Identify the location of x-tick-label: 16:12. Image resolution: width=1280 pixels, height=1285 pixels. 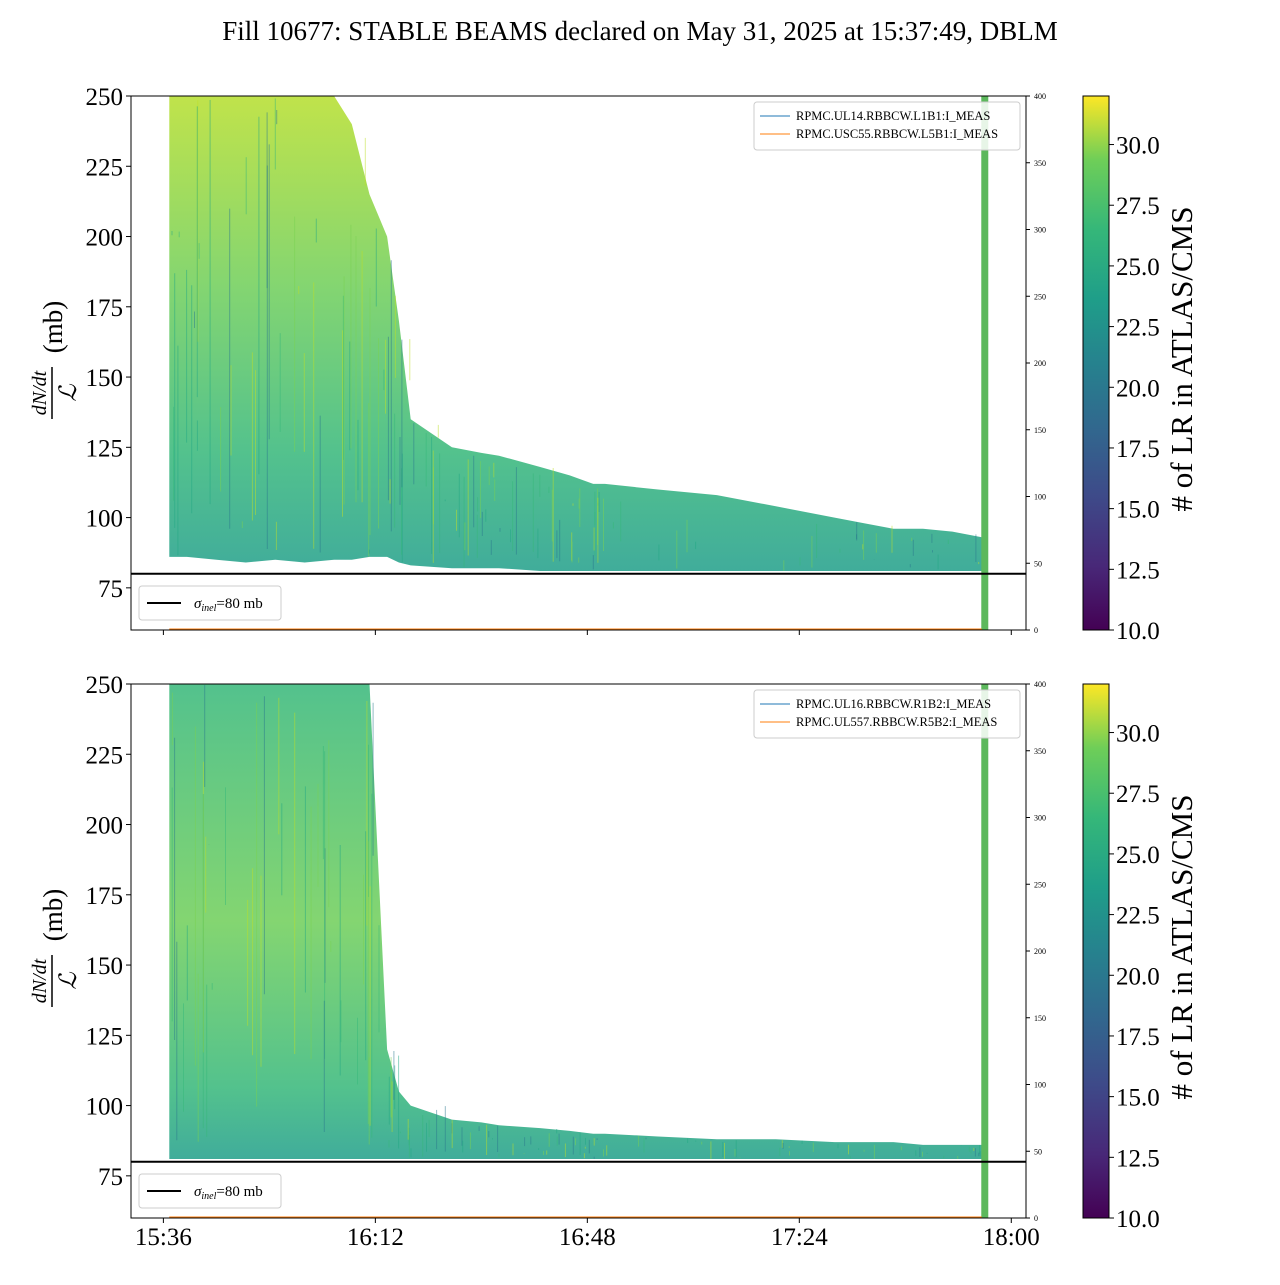
(375, 1237).